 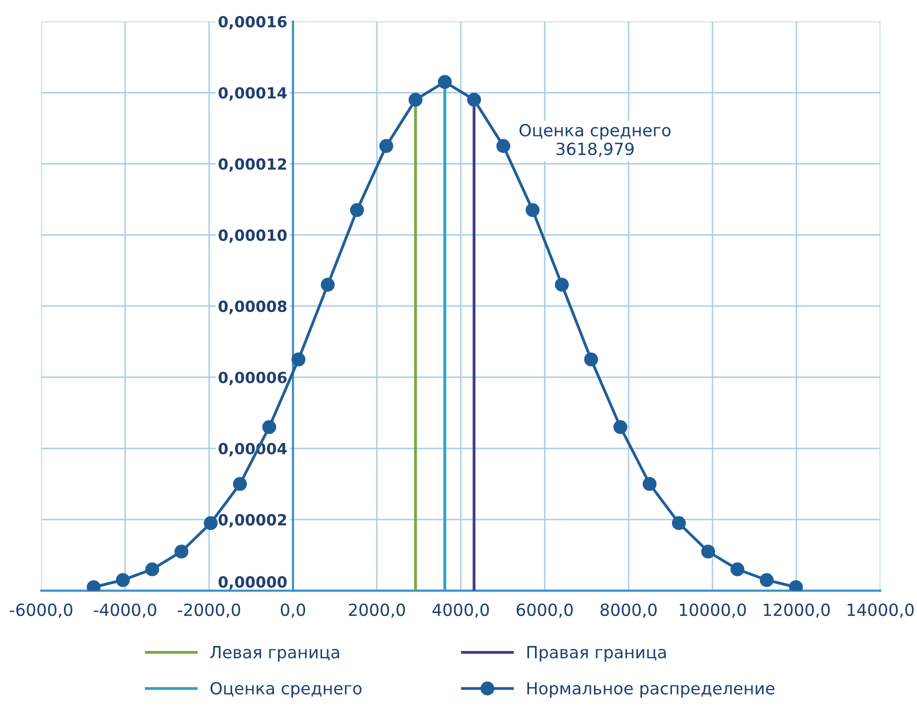 What do you see at coordinates (252, 307) in the screenshot?
I see `y-tick-label: 0,00008` at bounding box center [252, 307].